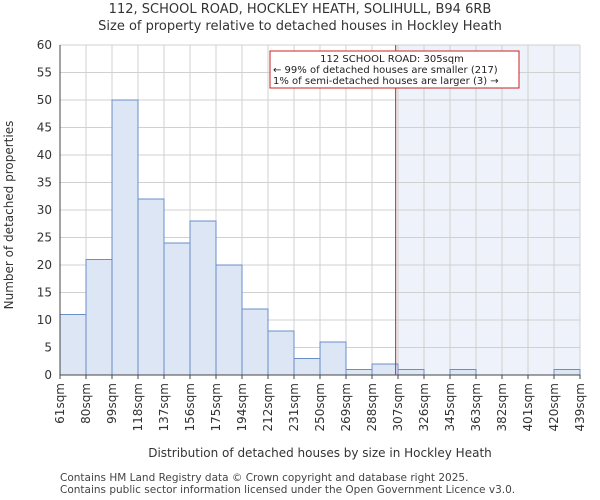 The image size is (600, 500). Describe the element at coordinates (346, 407) in the screenshot. I see `x-tick-label: 269sqm` at that location.